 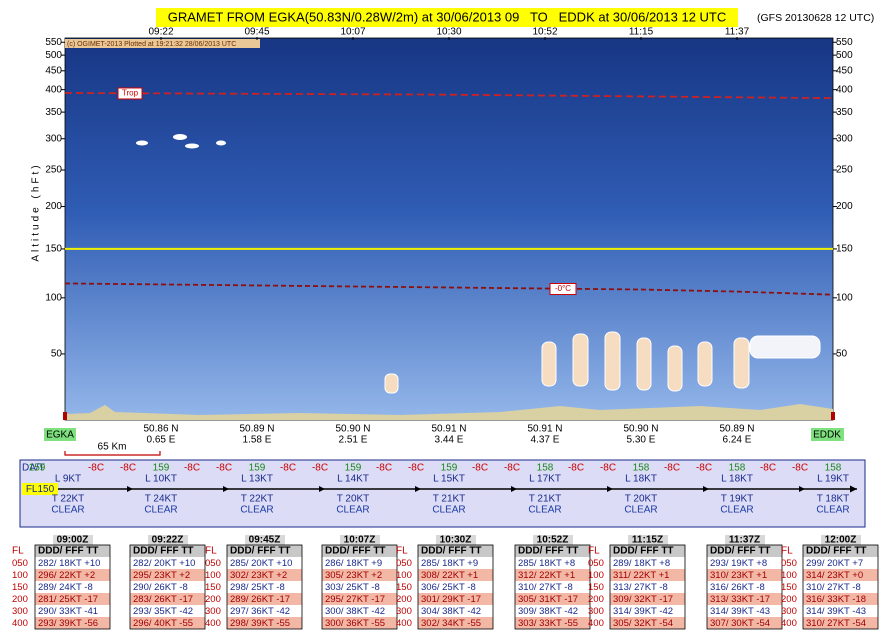 I want to click on table-cell: 310/ 27KT -54, so click(x=836, y=623).